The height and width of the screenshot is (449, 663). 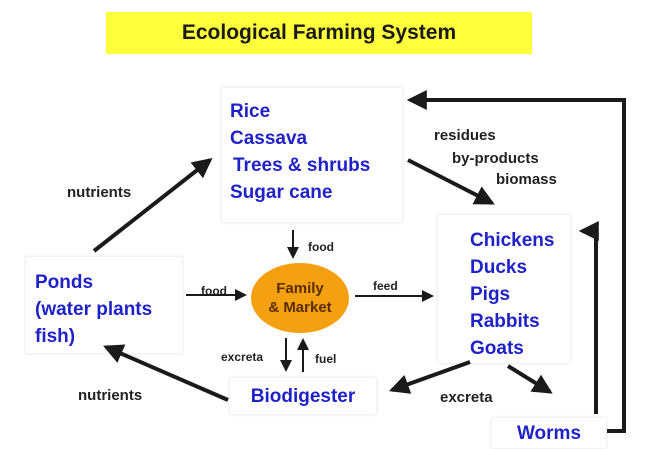 I want to click on label-nutrients-bottom: nutrients, so click(x=110, y=395).